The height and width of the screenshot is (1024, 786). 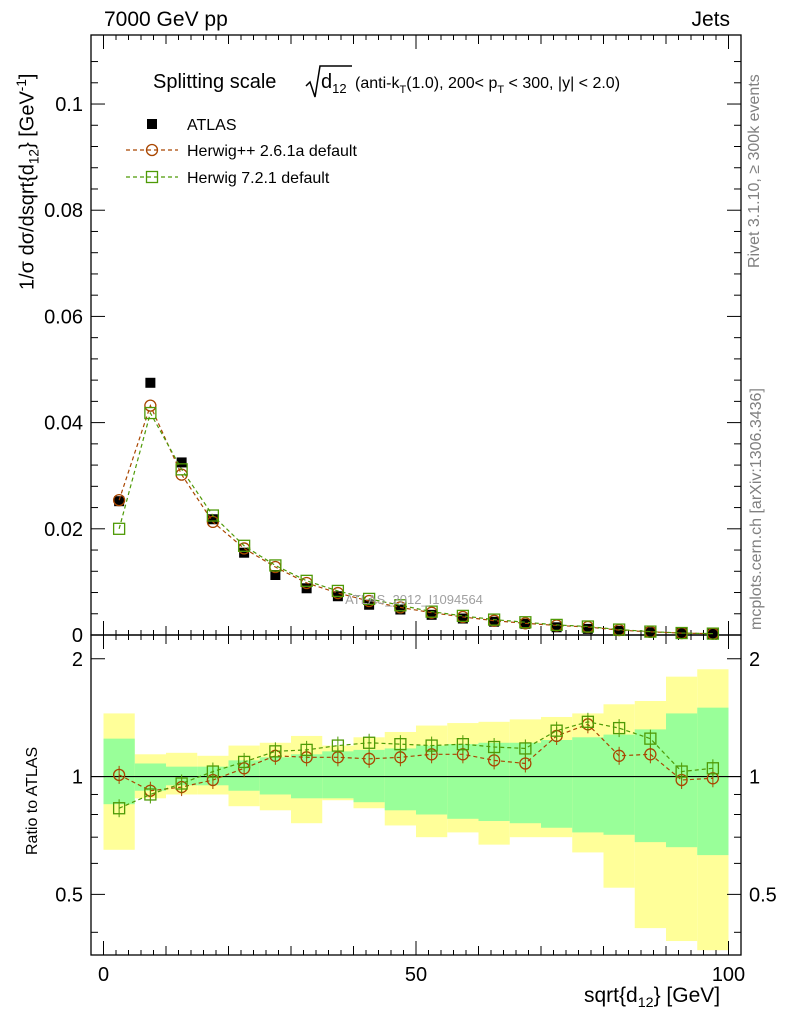 What do you see at coordinates (77, 636) in the screenshot?
I see `main-y-tick-label: 0` at bounding box center [77, 636].